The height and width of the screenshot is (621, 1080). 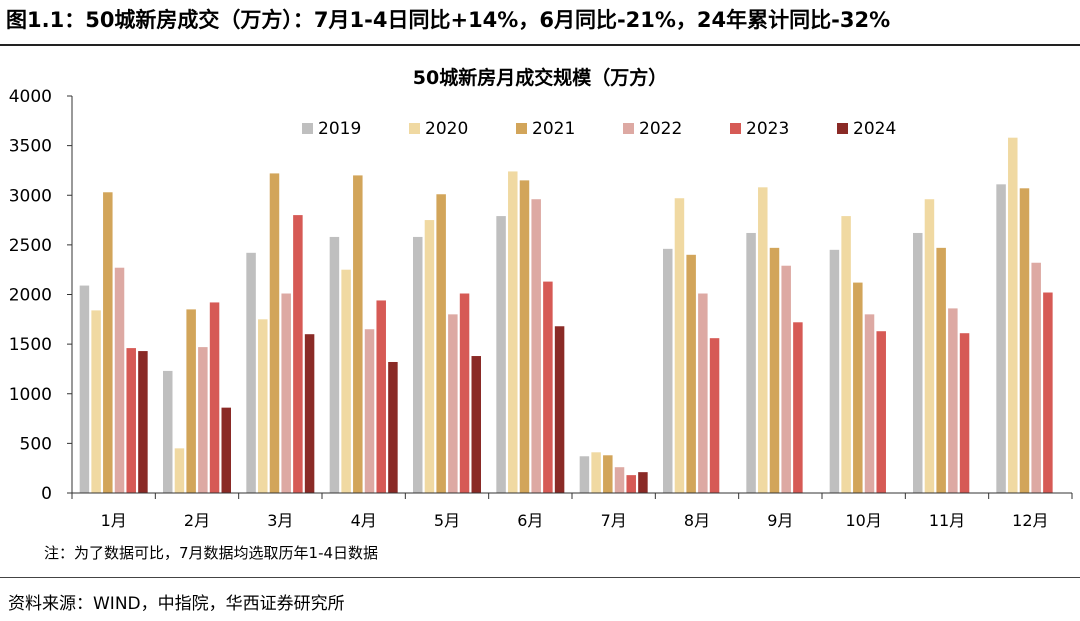 What do you see at coordinates (941, 370) in the screenshot?
I see `bar-2021-11月` at bounding box center [941, 370].